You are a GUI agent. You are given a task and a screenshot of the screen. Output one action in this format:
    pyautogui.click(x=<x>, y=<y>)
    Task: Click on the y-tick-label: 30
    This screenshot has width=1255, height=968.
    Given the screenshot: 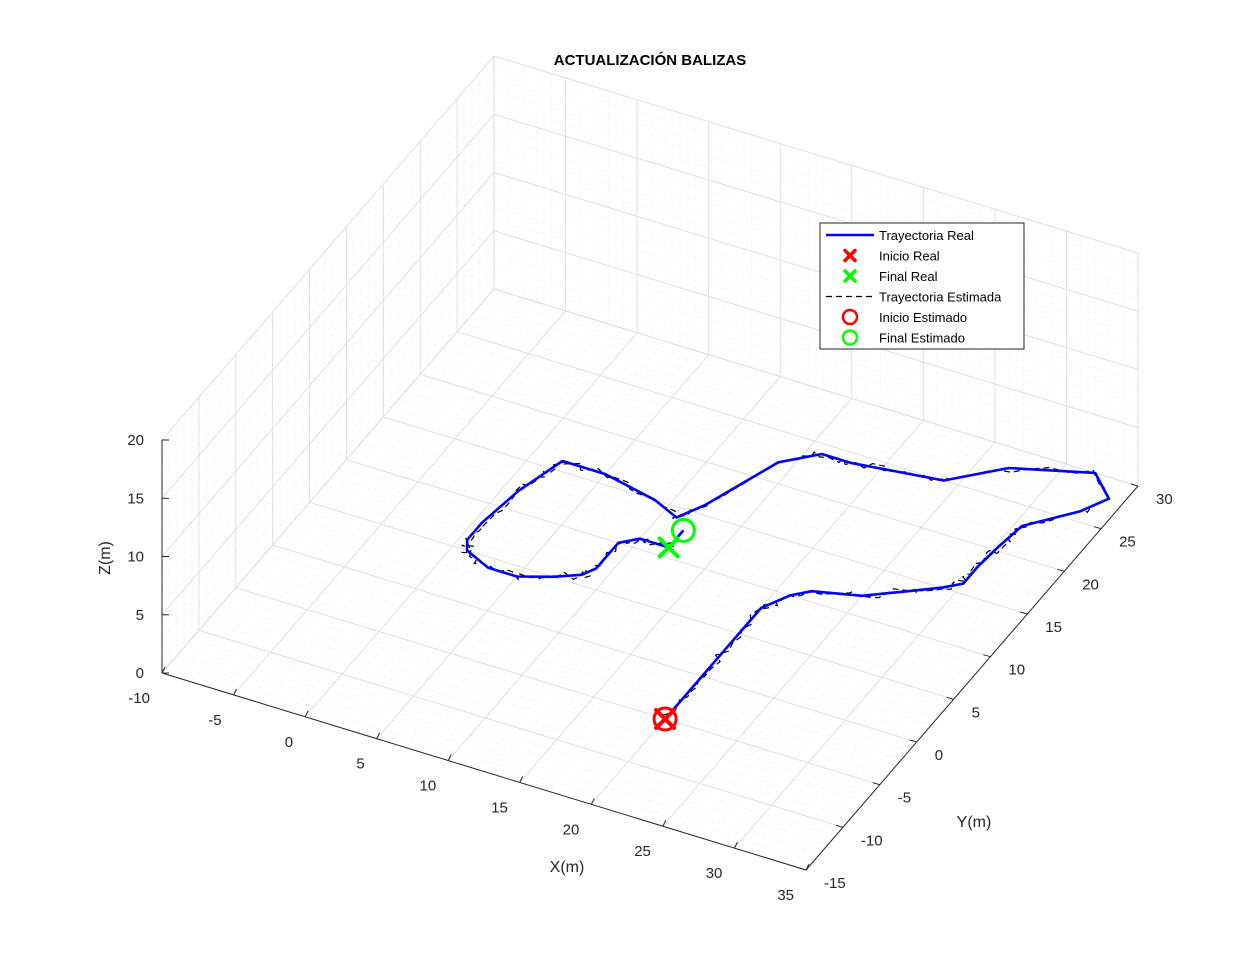 What is the action you would take?
    pyautogui.click(x=1164, y=499)
    